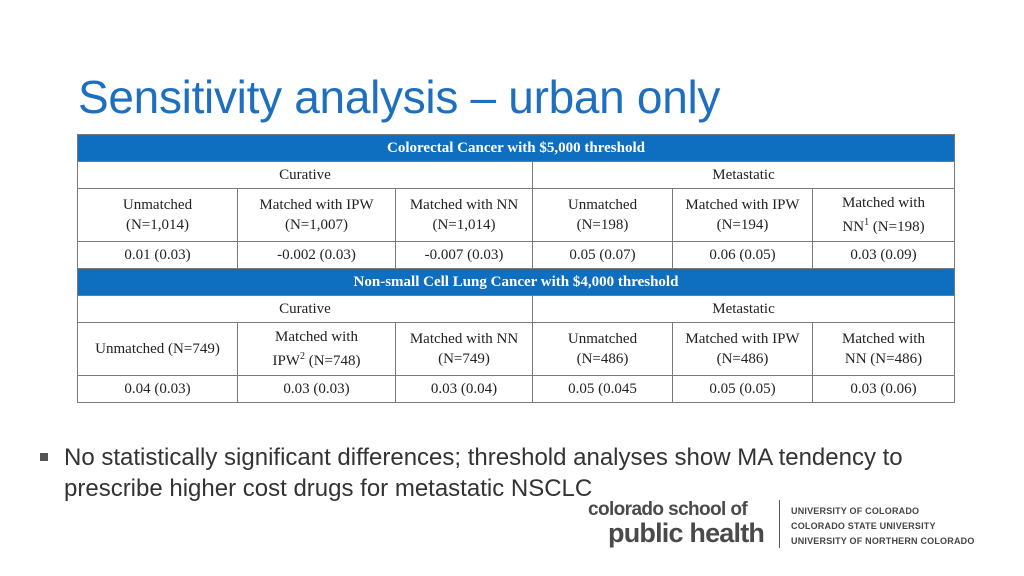 The width and height of the screenshot is (1024, 576). Describe the element at coordinates (743, 175) in the screenshot. I see `colorectal-metastatic-header: Metastatic` at that location.